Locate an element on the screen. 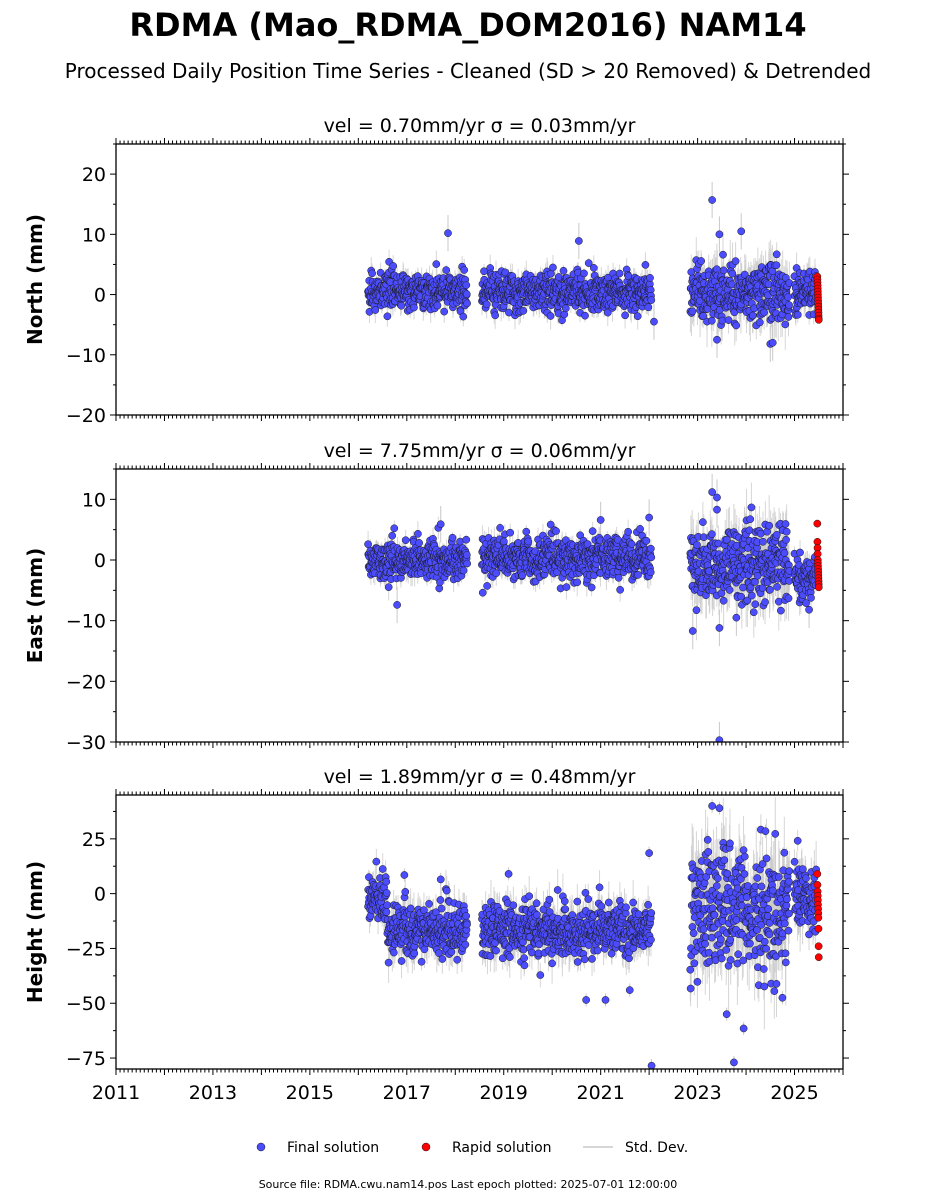  y-tick-label: 0 is located at coordinates (100, 296).